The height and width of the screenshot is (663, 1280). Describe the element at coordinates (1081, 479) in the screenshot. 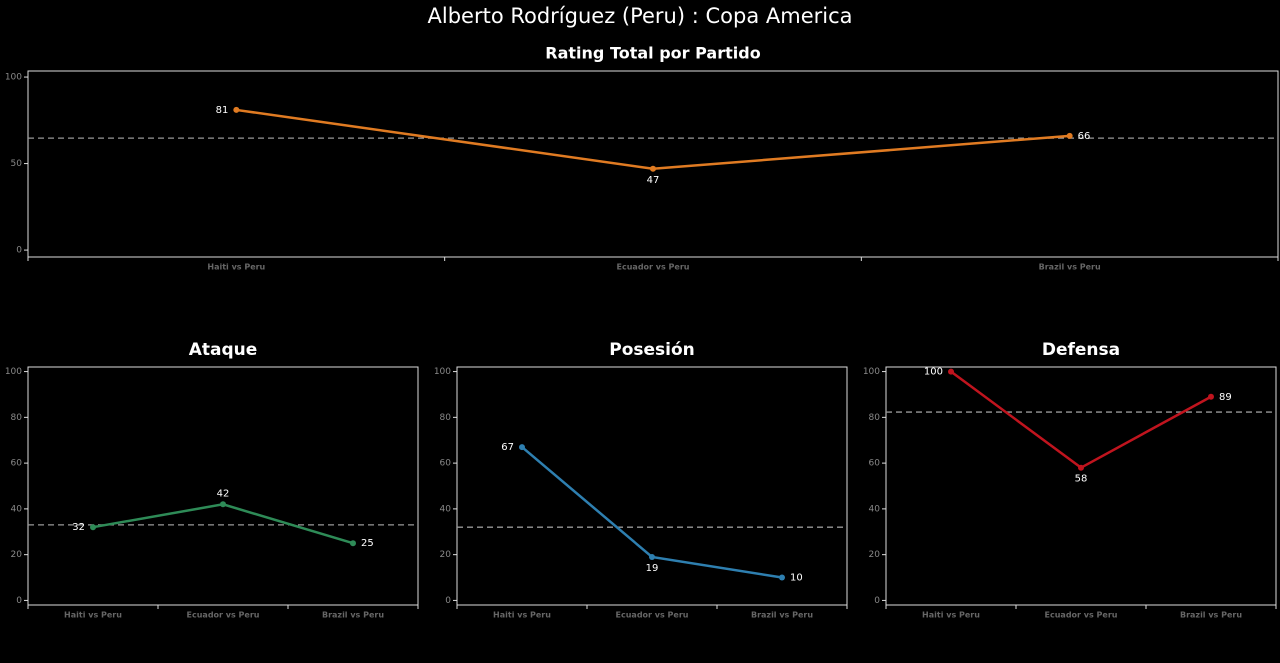

I see `value-label: 58` at that location.